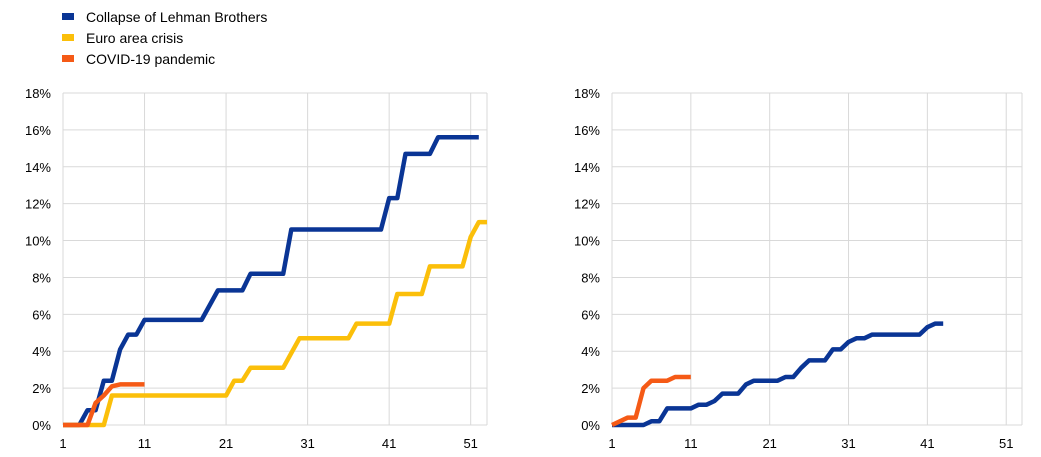 Image resolution: width=1041 pixels, height=457 pixels. I want to click on legend-item-covid: COVID-19 pandemic, so click(164, 58).